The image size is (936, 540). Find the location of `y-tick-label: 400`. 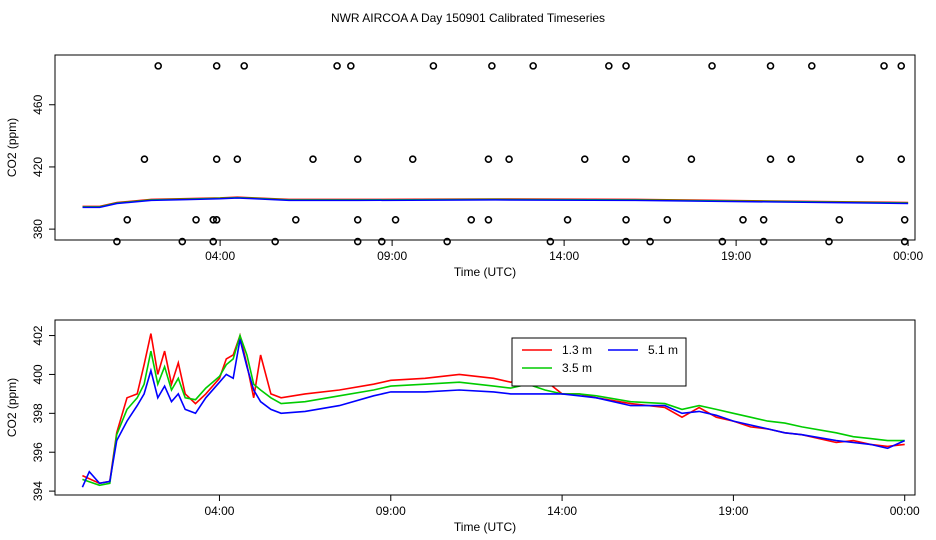

y-tick-label: 400 is located at coordinates (38, 374).